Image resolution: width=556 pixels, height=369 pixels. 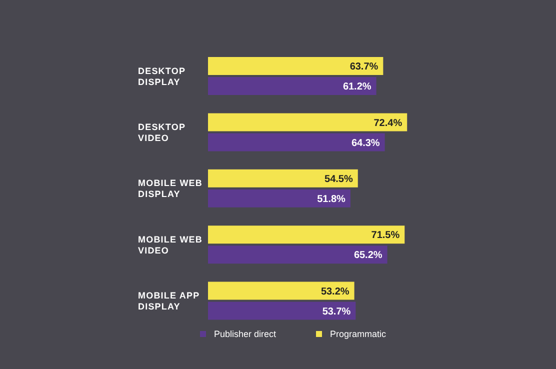 I want to click on data-label: 72.4%, so click(x=388, y=123).